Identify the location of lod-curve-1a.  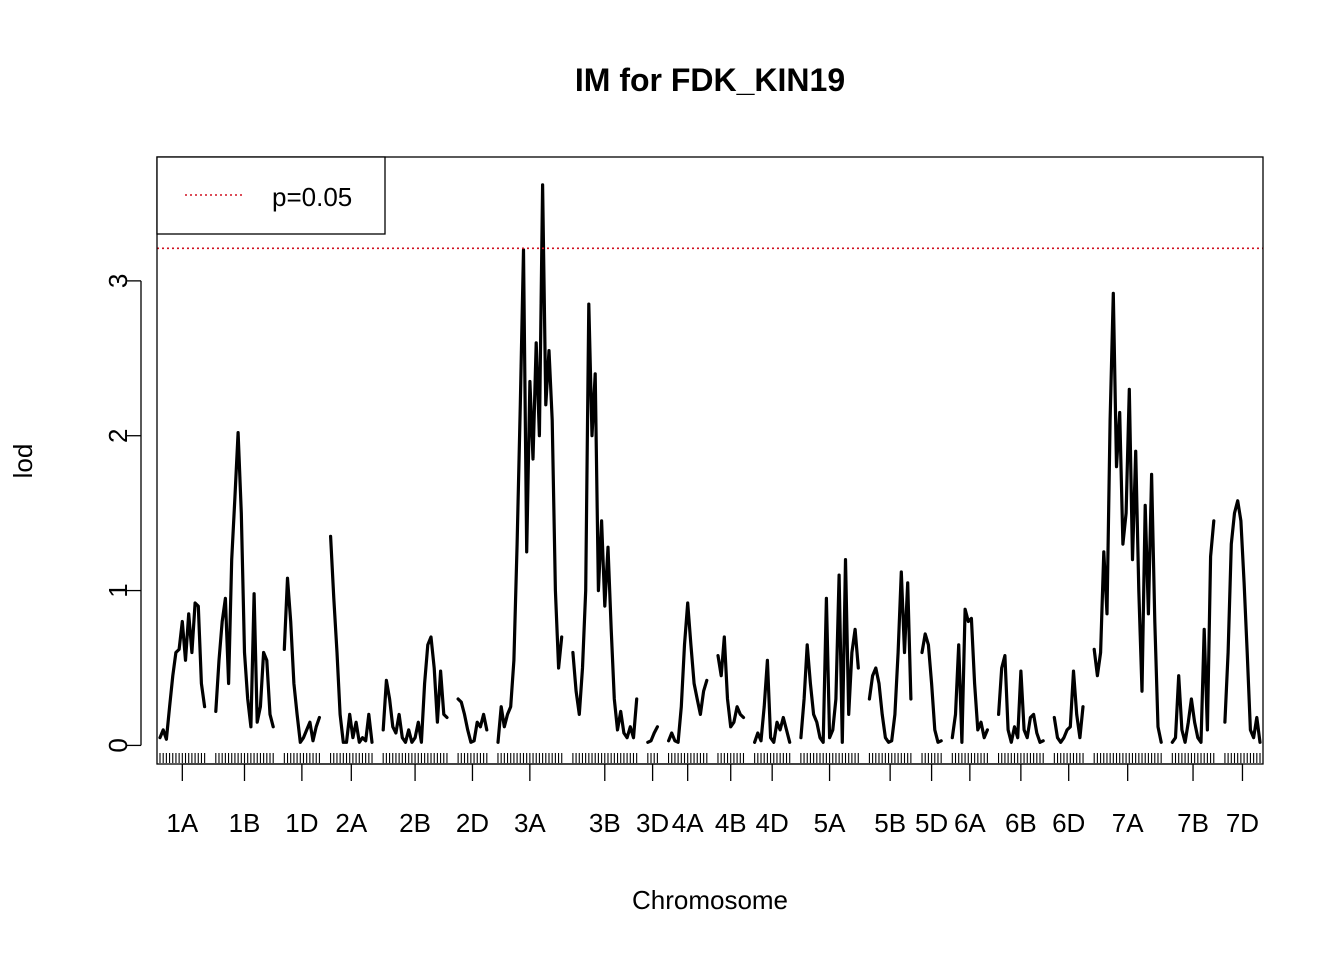
(182, 671).